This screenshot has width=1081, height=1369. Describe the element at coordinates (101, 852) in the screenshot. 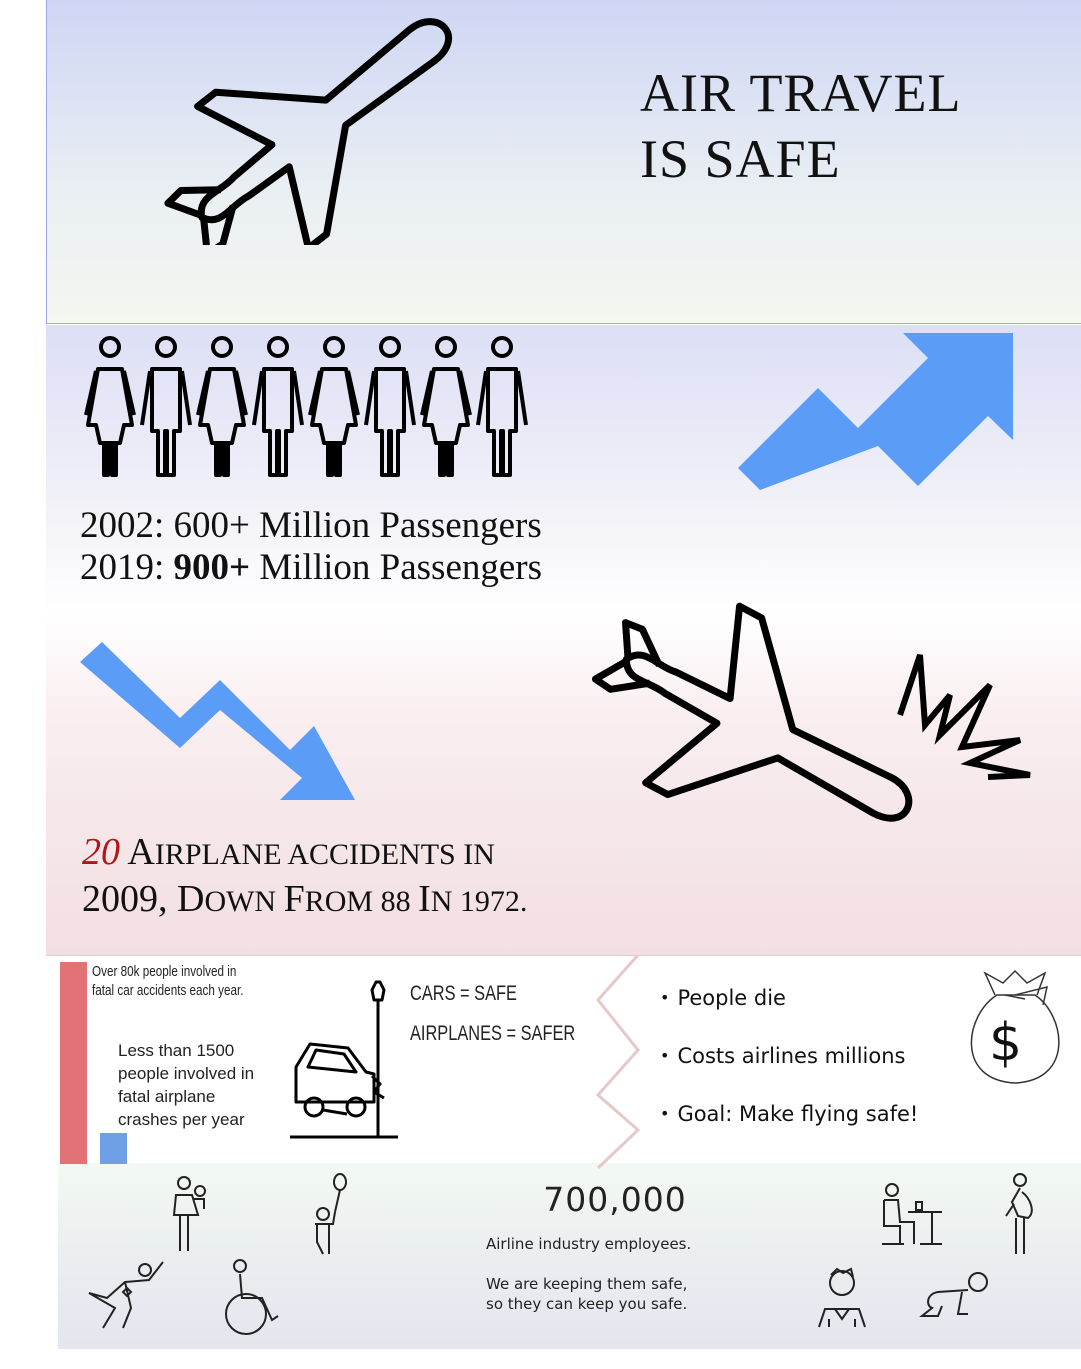

I see `accident-count: 20` at that location.